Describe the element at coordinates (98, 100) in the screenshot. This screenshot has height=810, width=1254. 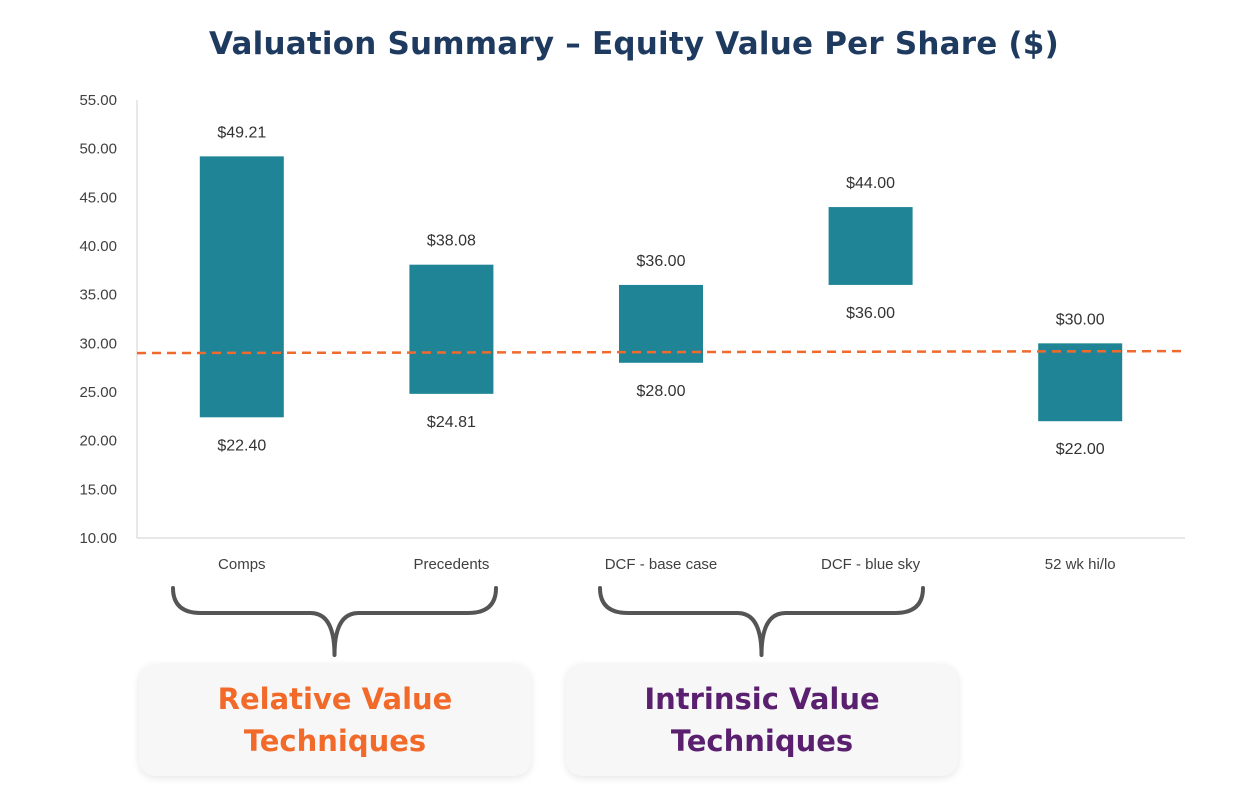
I see `y-tick-label: 55.00` at that location.